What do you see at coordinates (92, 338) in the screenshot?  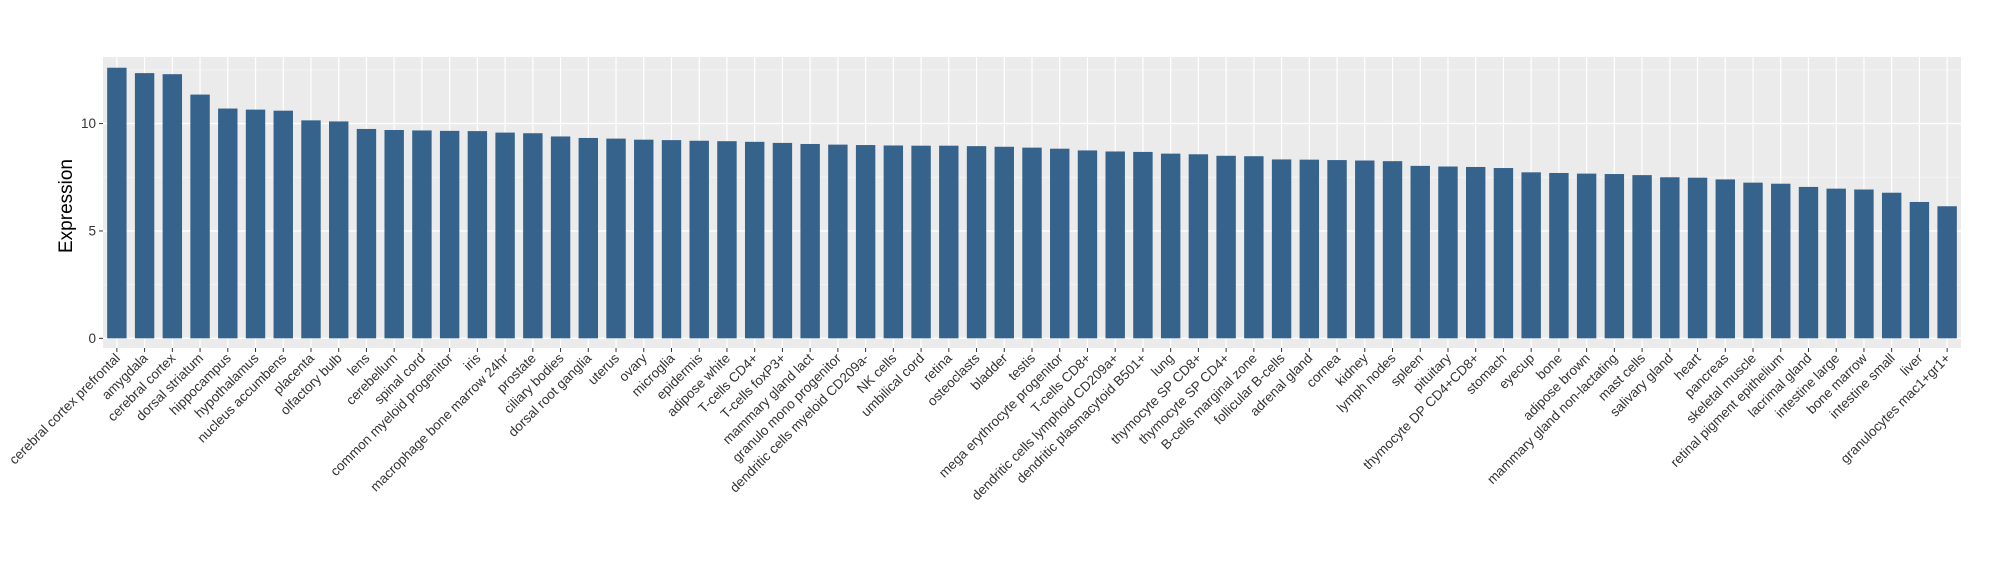 I see `y-tick-label: 0` at bounding box center [92, 338].